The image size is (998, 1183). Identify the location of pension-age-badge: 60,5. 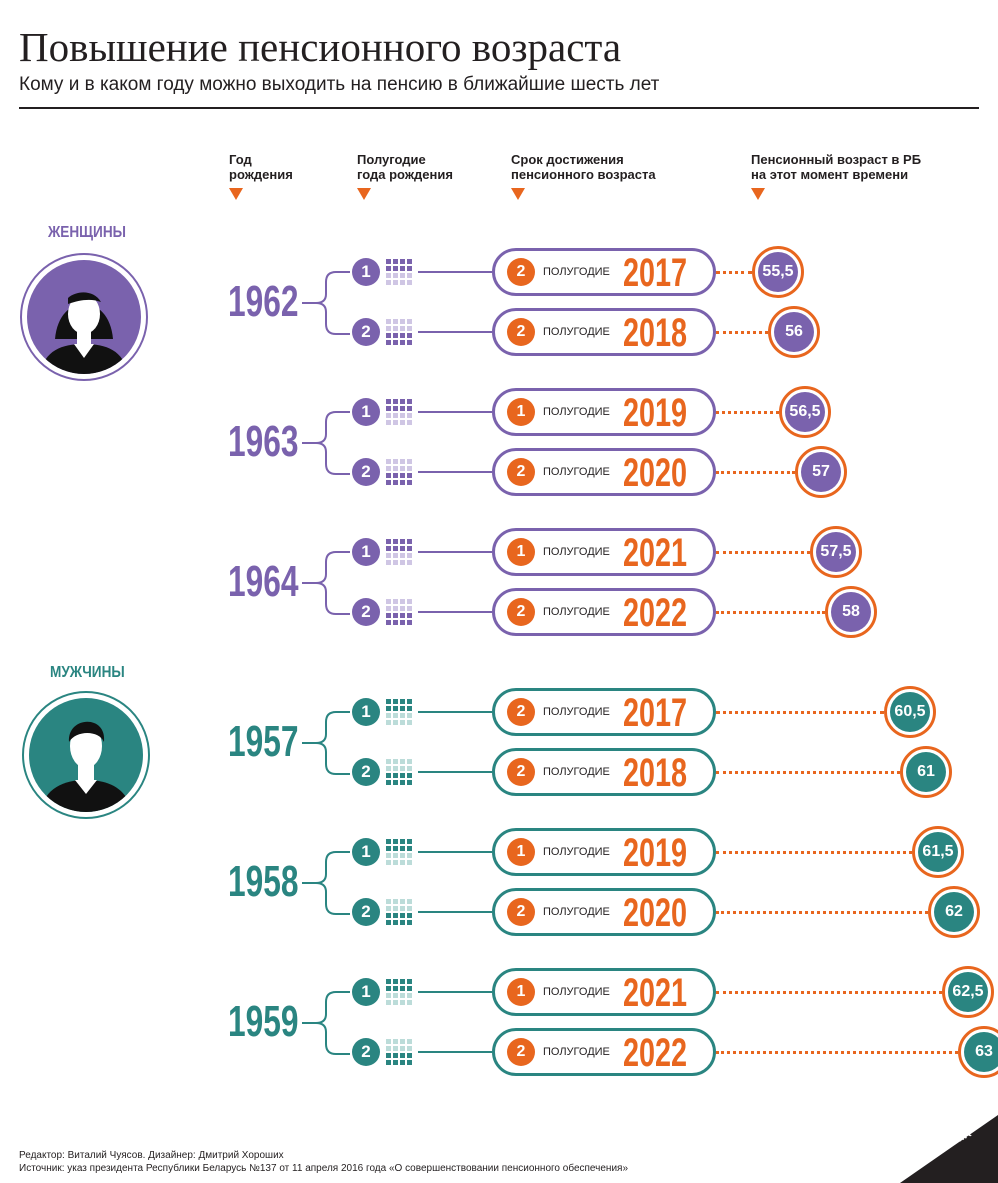
(910, 712).